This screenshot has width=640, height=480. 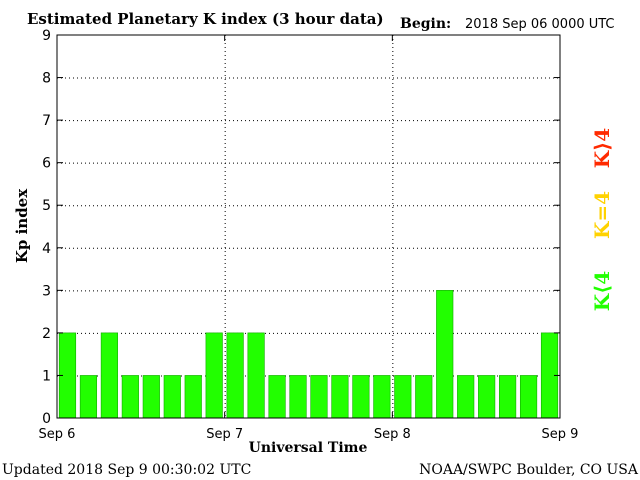 What do you see at coordinates (46, 79) in the screenshot?
I see `y-tick-label: 8` at bounding box center [46, 79].